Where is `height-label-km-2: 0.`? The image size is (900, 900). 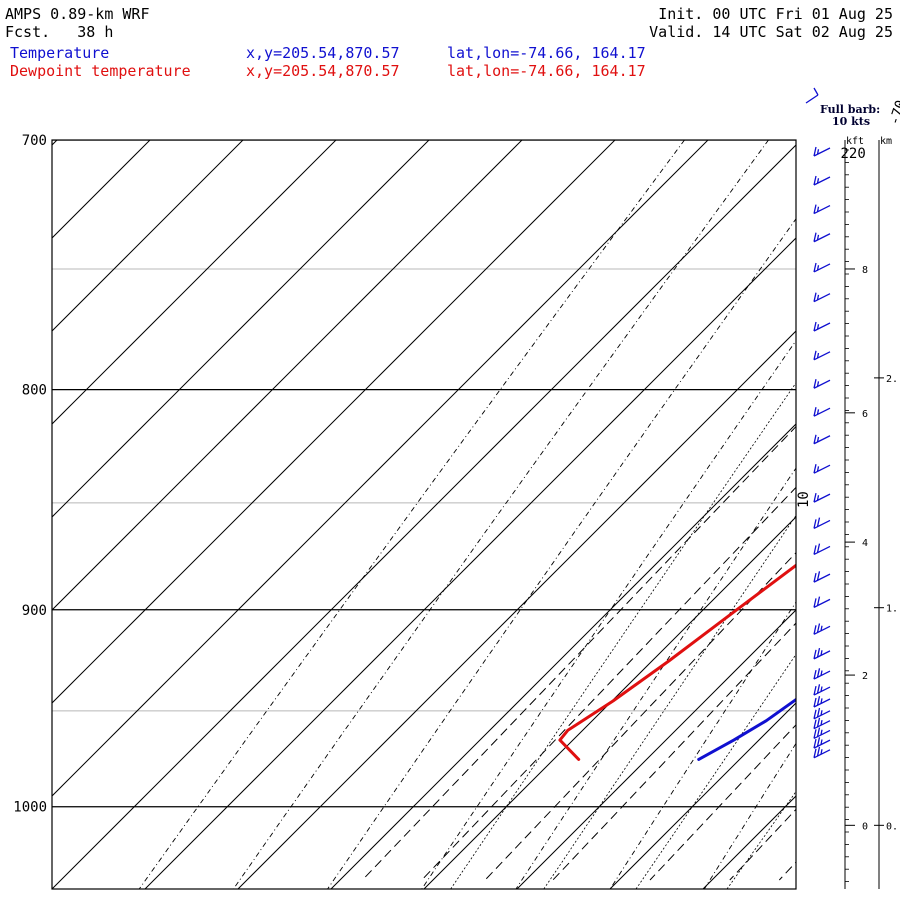
height-label-km-2: 0. is located at coordinates (892, 826).